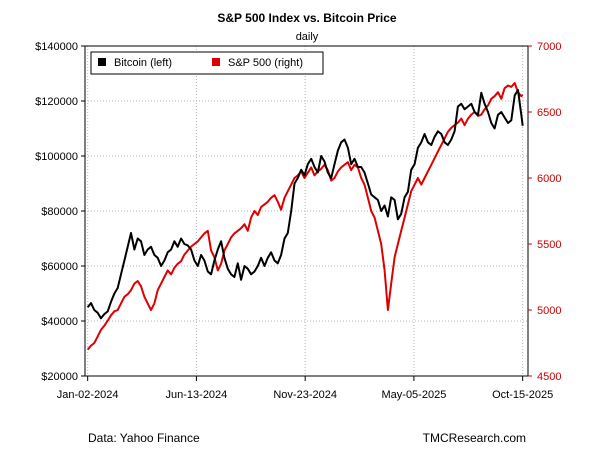 This screenshot has height=450, width=600. What do you see at coordinates (305, 395) in the screenshot?
I see `x-axis-tick-label: Nov-23-2024` at bounding box center [305, 395].